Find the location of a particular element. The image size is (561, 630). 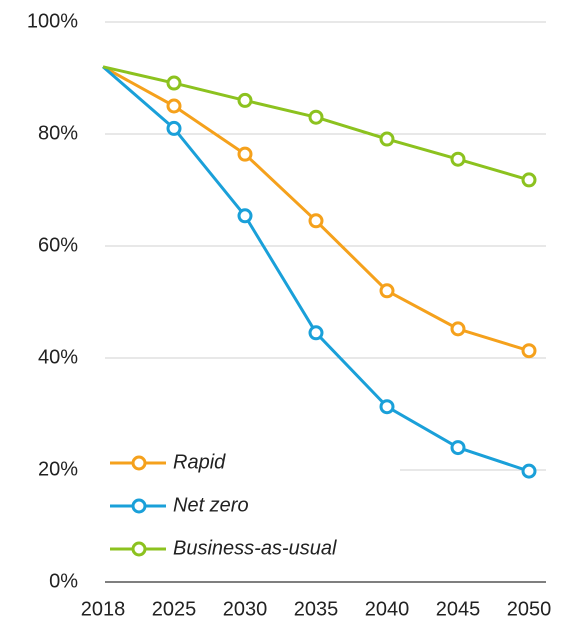

y-tick-label: 20% is located at coordinates (58, 469).